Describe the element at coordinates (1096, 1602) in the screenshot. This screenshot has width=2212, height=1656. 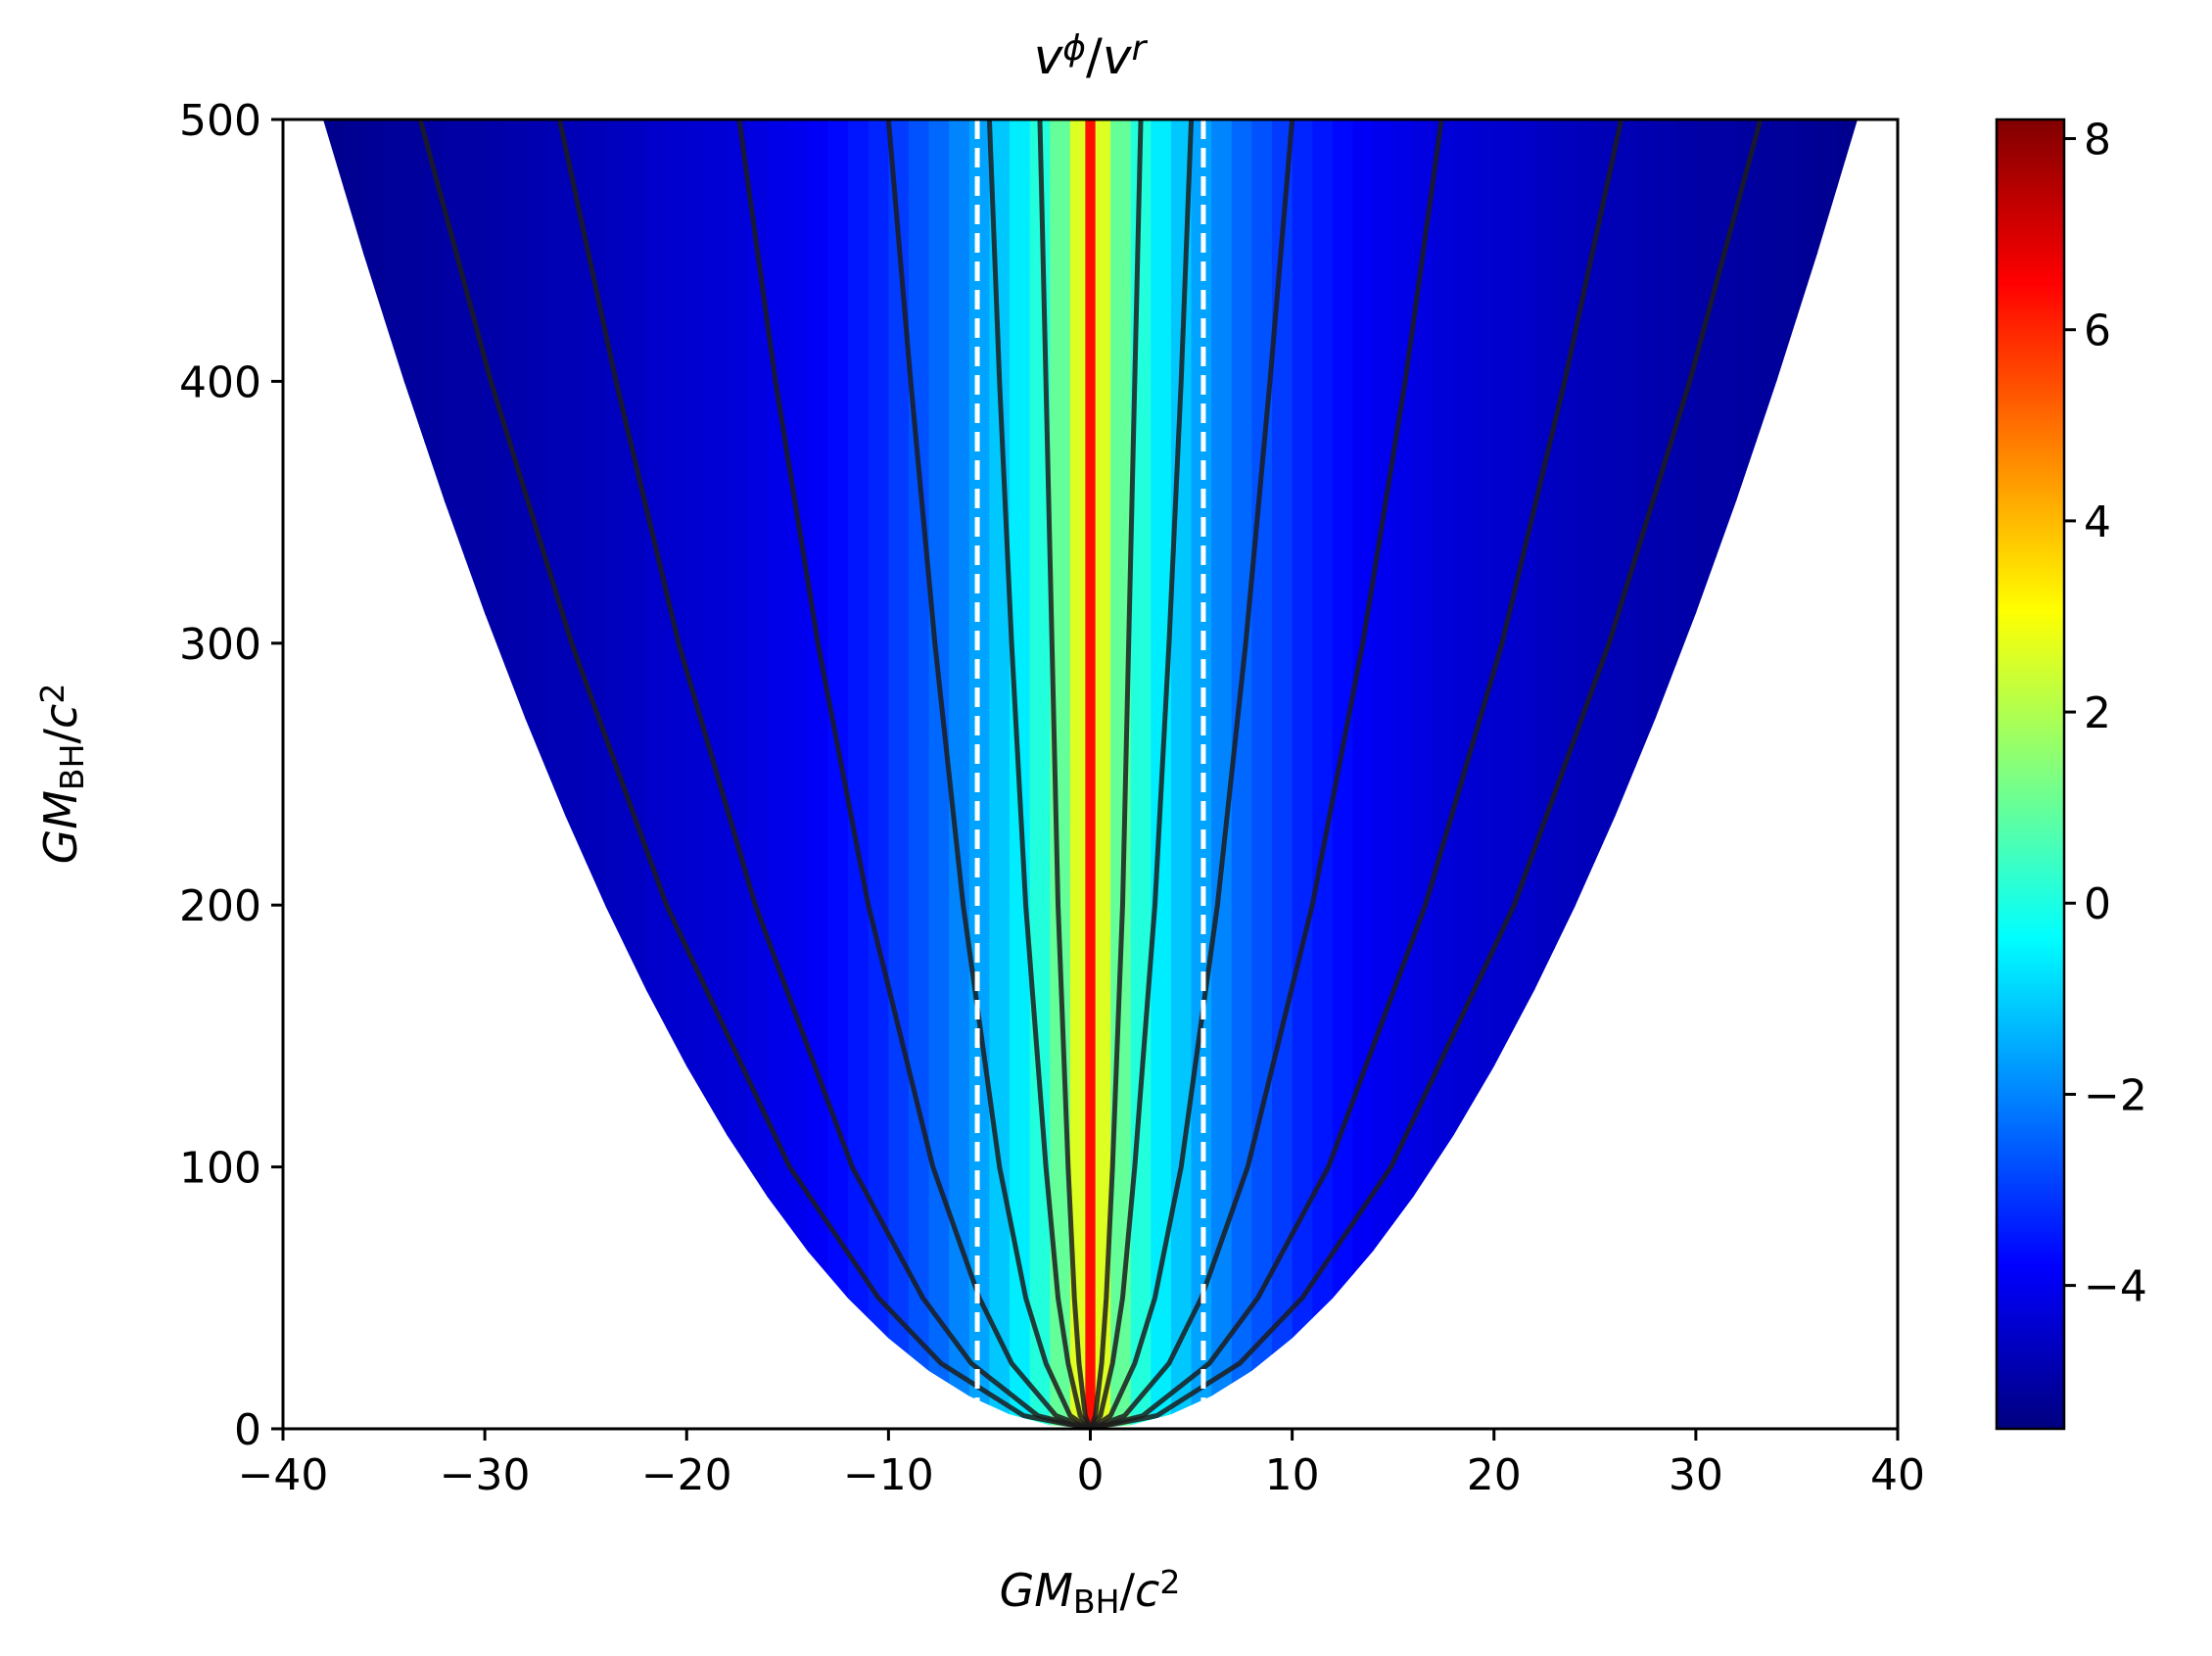
I see `text-segment: BH` at that location.